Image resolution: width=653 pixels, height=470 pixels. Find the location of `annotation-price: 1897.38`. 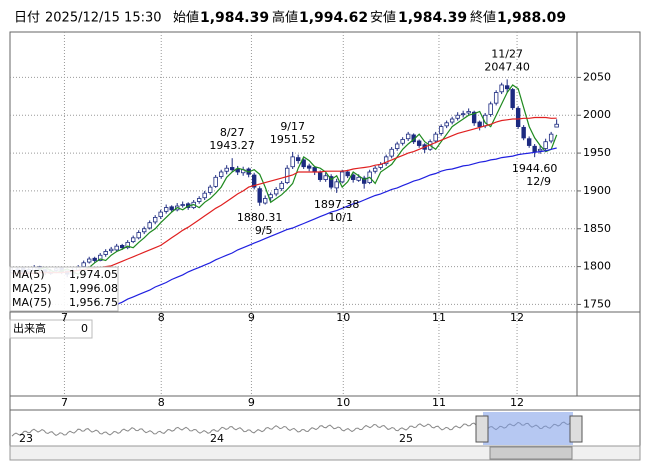

annotation-price: 1897.38 is located at coordinates (337, 204).